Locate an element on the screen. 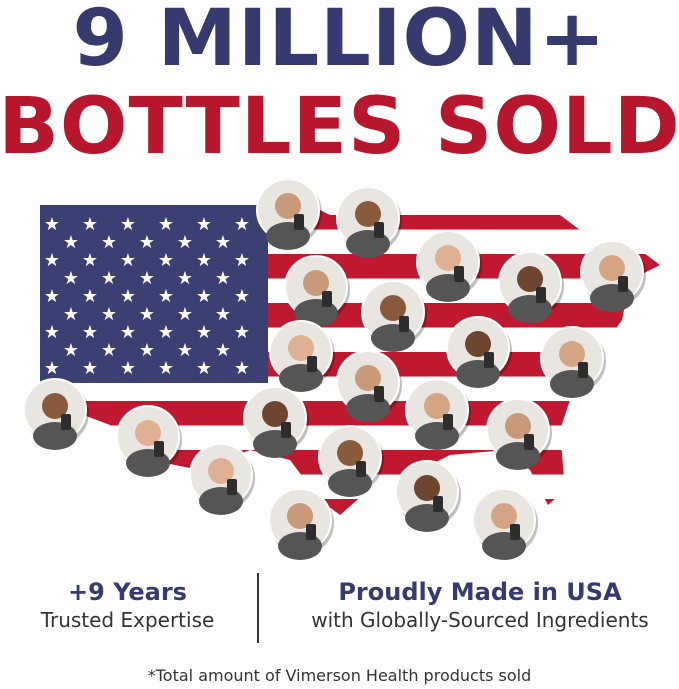 This screenshot has width=679, height=689. stat-years-subtitle: Trusted Expertise is located at coordinates (127, 620).